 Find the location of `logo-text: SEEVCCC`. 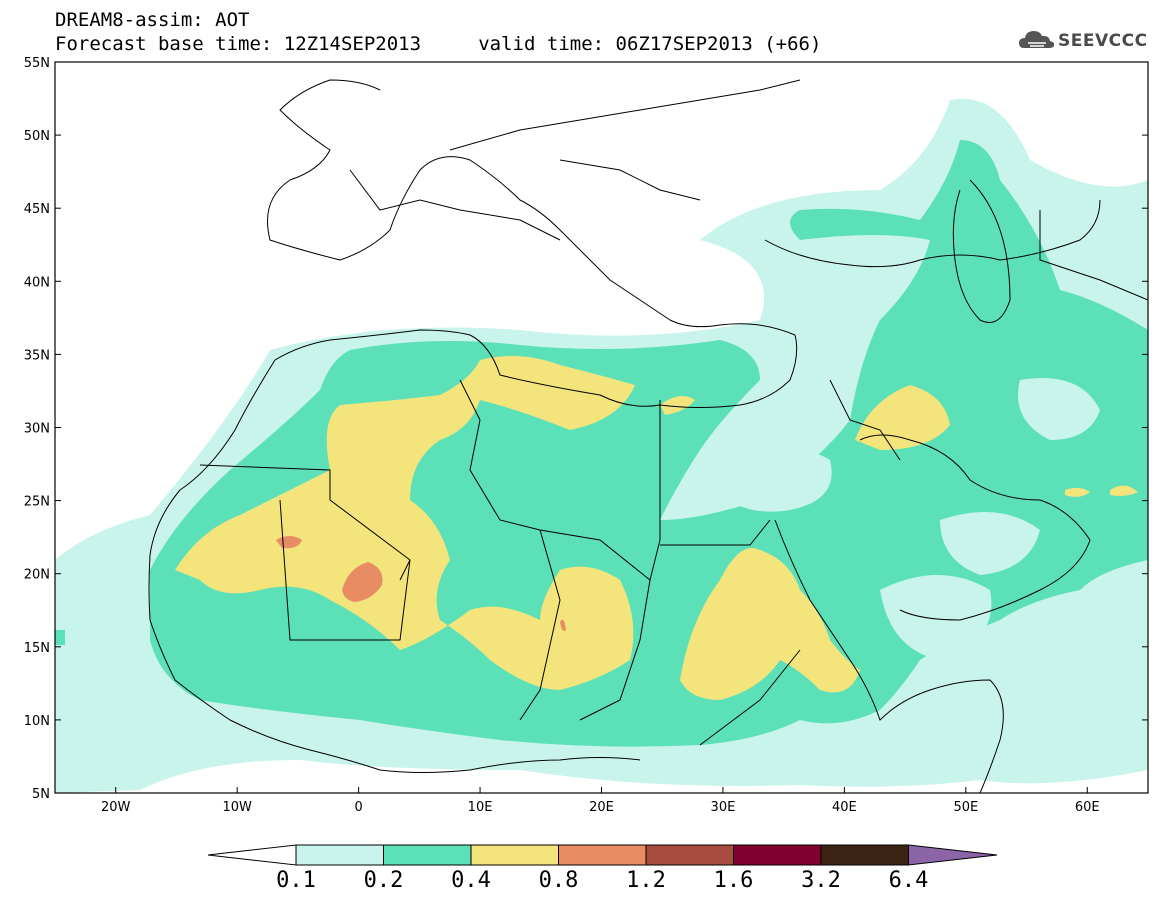

logo-text: SEEVCCC is located at coordinates (1103, 41).